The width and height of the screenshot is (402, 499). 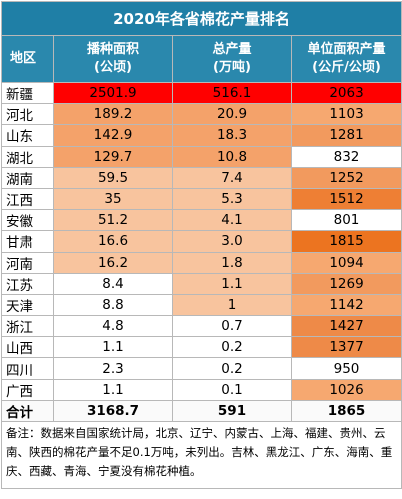 What do you see at coordinates (232, 156) in the screenshot?
I see `cell-output: 10.8` at bounding box center [232, 156].